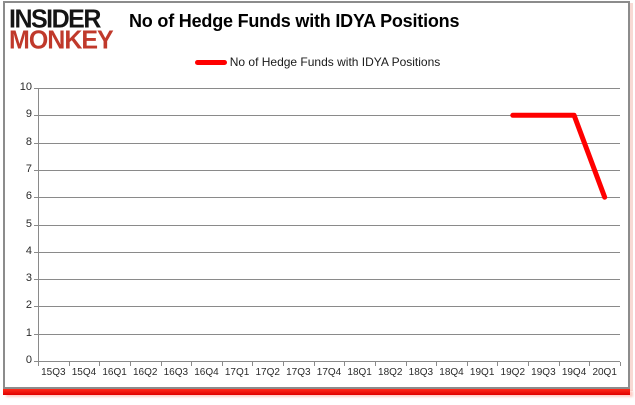 This screenshot has height=405, width=635. I want to click on y-tick-label: 0, so click(28, 360).